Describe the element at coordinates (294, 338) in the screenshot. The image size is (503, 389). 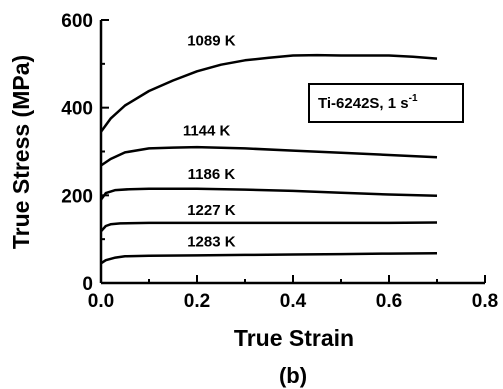
I see `x-axis-title: True Strain` at that location.